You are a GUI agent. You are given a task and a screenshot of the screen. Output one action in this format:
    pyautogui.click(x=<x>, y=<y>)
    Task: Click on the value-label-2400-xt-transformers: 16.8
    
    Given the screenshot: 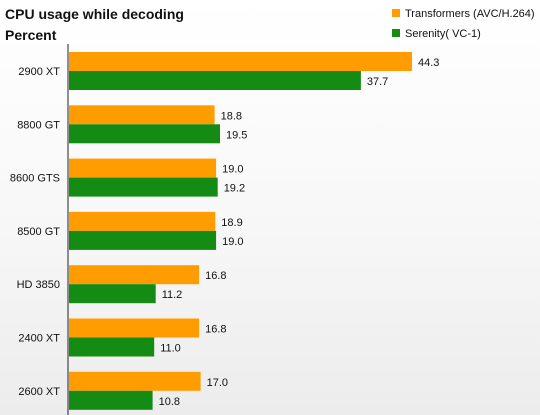 What is the action you would take?
    pyautogui.click(x=215, y=330)
    